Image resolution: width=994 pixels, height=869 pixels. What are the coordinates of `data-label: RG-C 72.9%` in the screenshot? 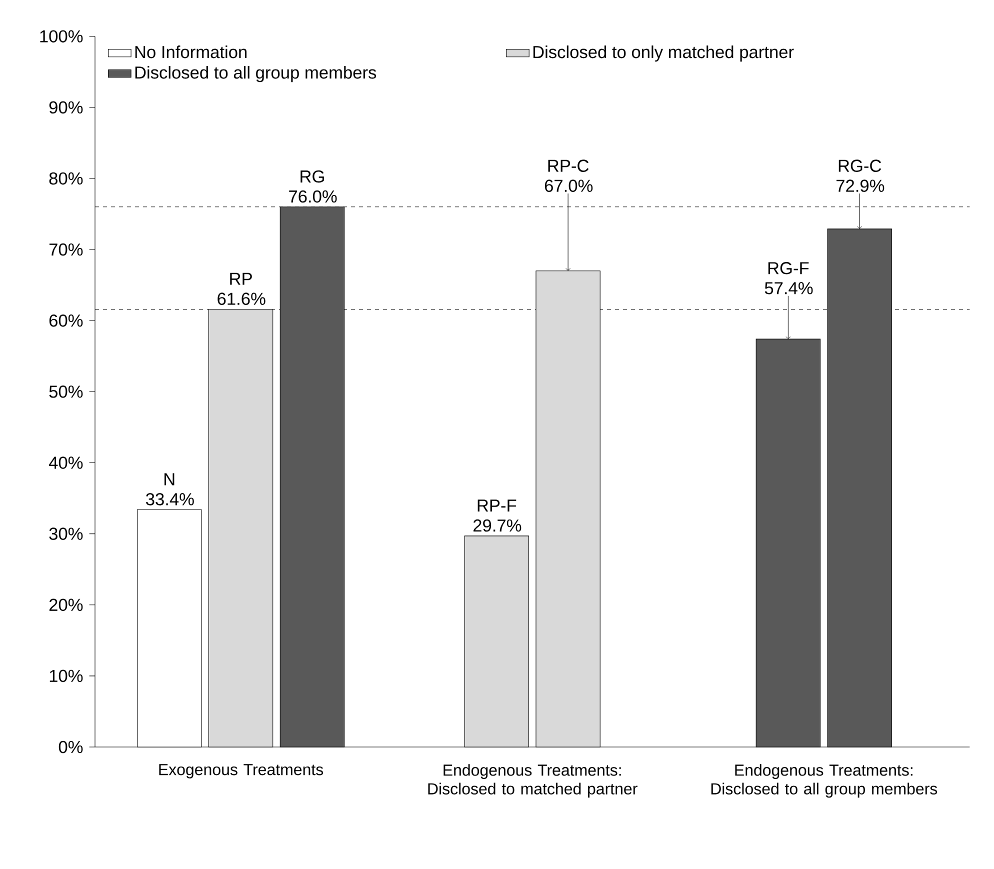 It's located at (860, 176).